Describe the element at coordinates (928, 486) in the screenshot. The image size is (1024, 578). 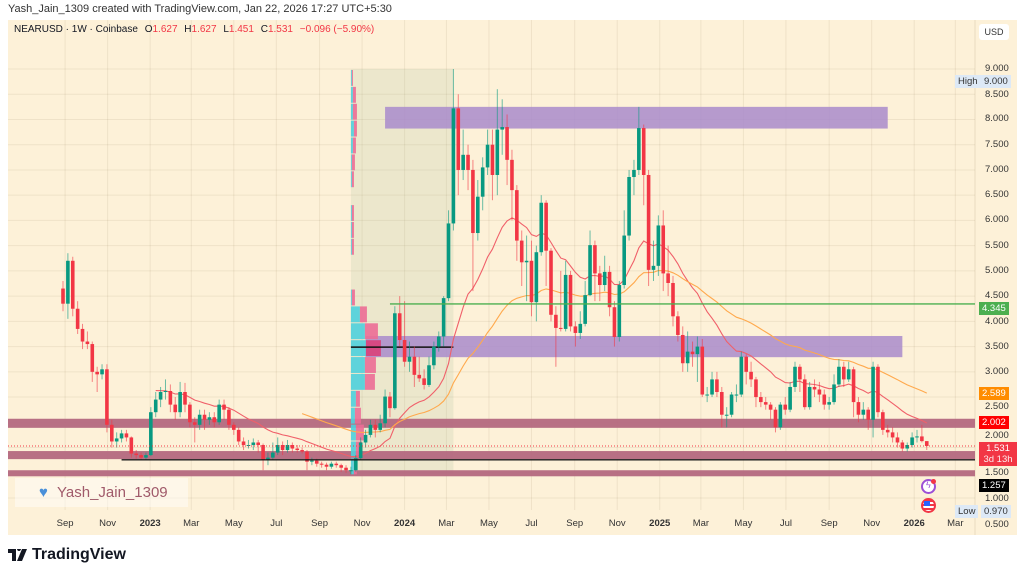
I see `lightning-icon: ϟ` at that location.